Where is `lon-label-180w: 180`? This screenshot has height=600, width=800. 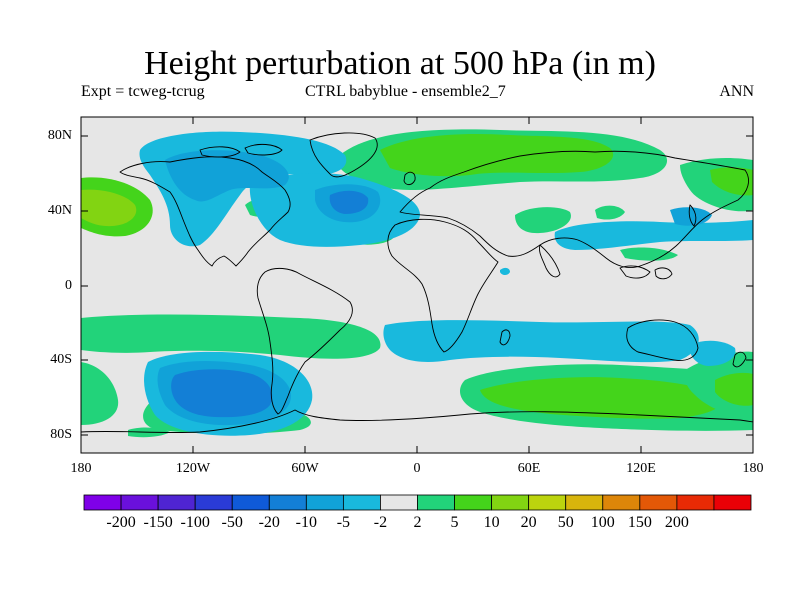
lon-label-180w: 180 is located at coordinates (81, 468).